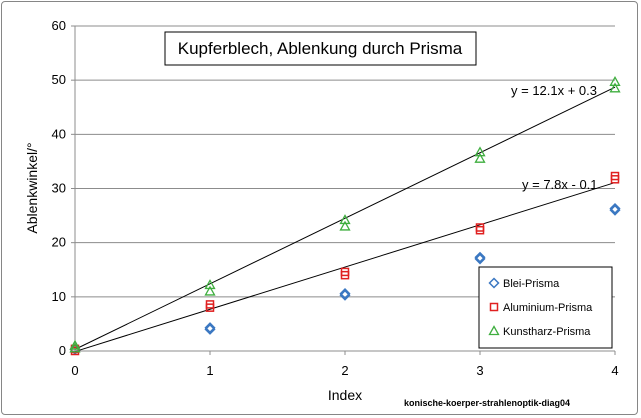 The height and width of the screenshot is (418, 641). I want to click on y-tick-label-6: 60, so click(59, 25).